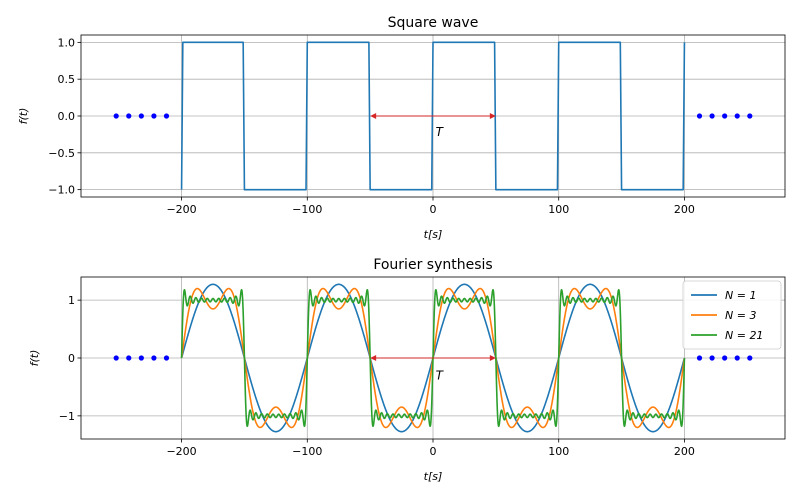 The width and height of the screenshot is (800, 500). What do you see at coordinates (432, 265) in the screenshot?
I see `chart-title: Fourier synthesis` at bounding box center [432, 265].